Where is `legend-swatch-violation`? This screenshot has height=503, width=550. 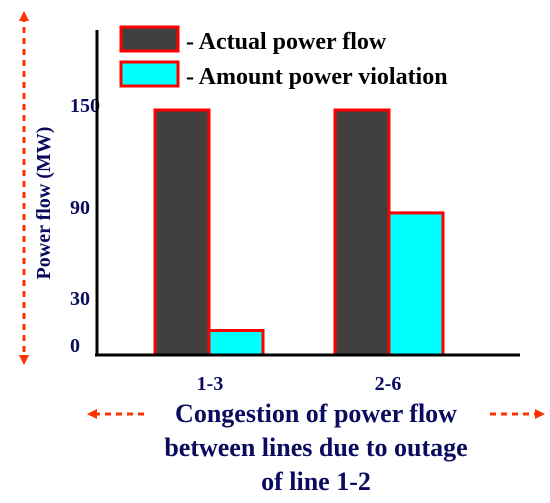 legend-swatch-violation is located at coordinates (149, 74).